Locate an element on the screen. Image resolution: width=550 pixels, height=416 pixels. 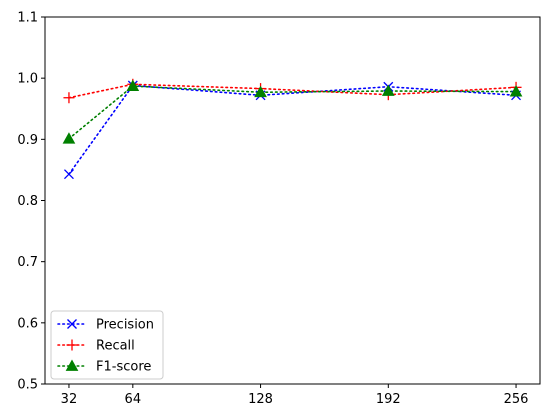
x-tick-label: 128 is located at coordinates (260, 399).